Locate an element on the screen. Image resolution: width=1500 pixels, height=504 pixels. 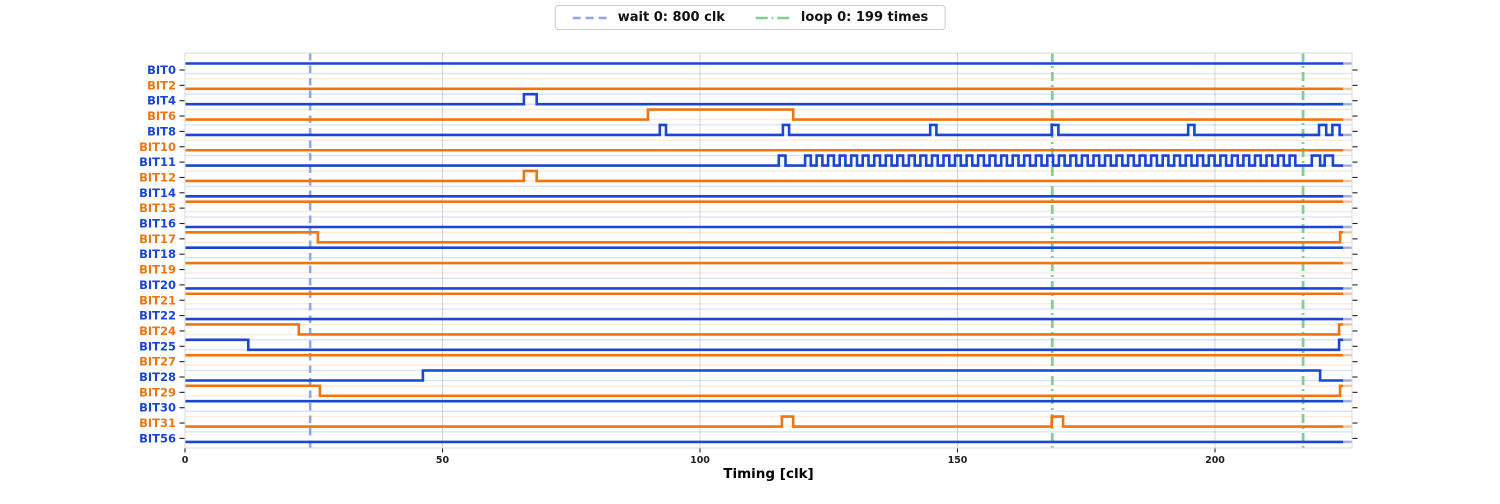
signal-label-bit24: BIT24 is located at coordinates (157, 331).